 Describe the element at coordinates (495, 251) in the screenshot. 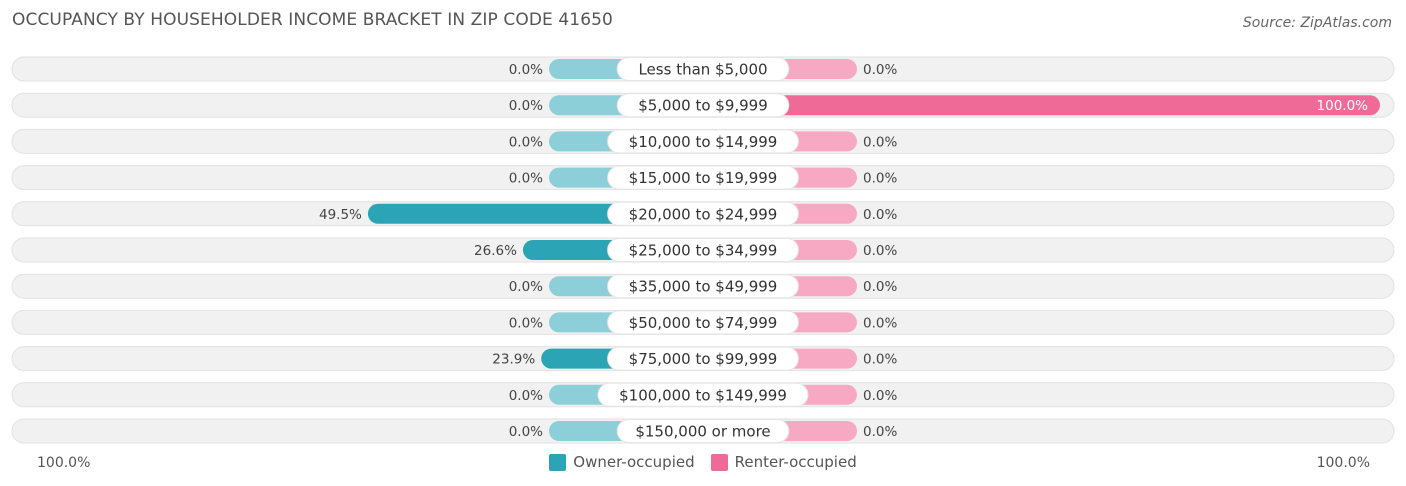

I see `owner-value-label: 26.6%` at that location.